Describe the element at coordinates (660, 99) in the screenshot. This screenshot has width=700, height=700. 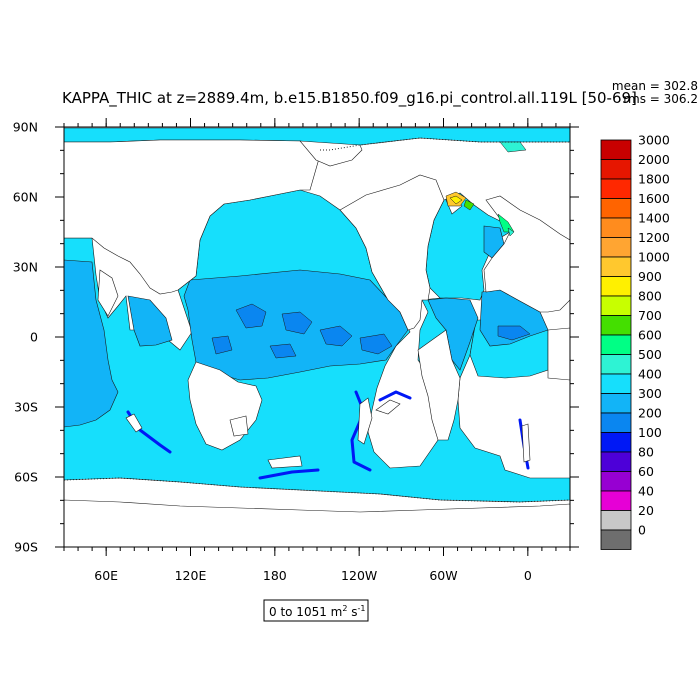
I see `rms-label: rms = 306.2` at that location.